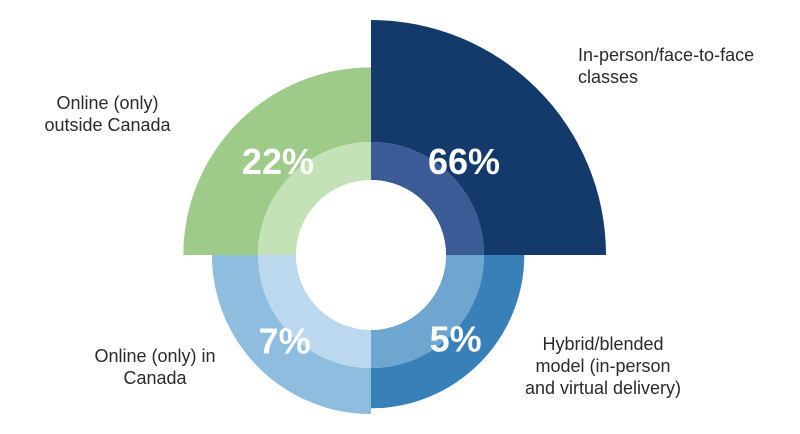  Describe the element at coordinates (608, 77) in the screenshot. I see `category-label-line: classes` at that location.